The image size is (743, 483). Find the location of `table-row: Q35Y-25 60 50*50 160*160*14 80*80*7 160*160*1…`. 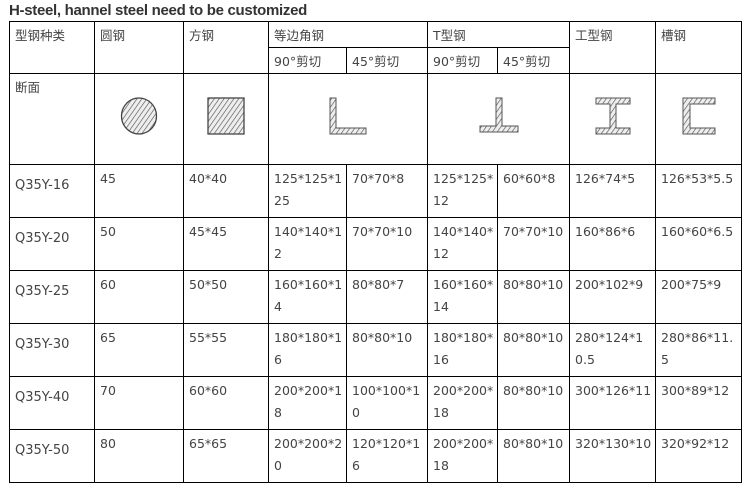

table-row: Q35Y-25 60 50*50 160*160*14 80*80*7 160*160*1… is located at coordinates (376, 297).